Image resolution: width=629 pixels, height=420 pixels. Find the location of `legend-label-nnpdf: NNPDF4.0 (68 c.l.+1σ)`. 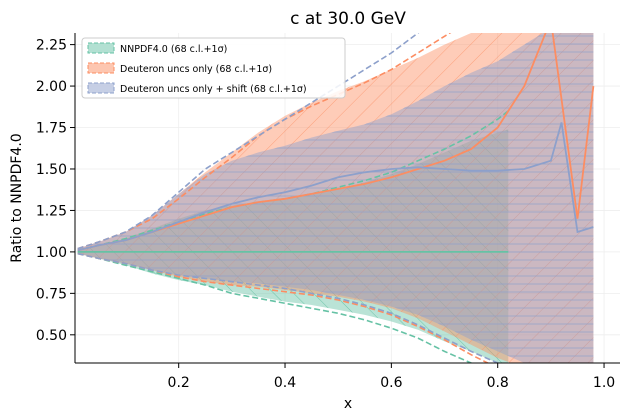

legend-label-nnpdf: NNPDF4.0 (68 c.l.+1σ) is located at coordinates (173, 49).